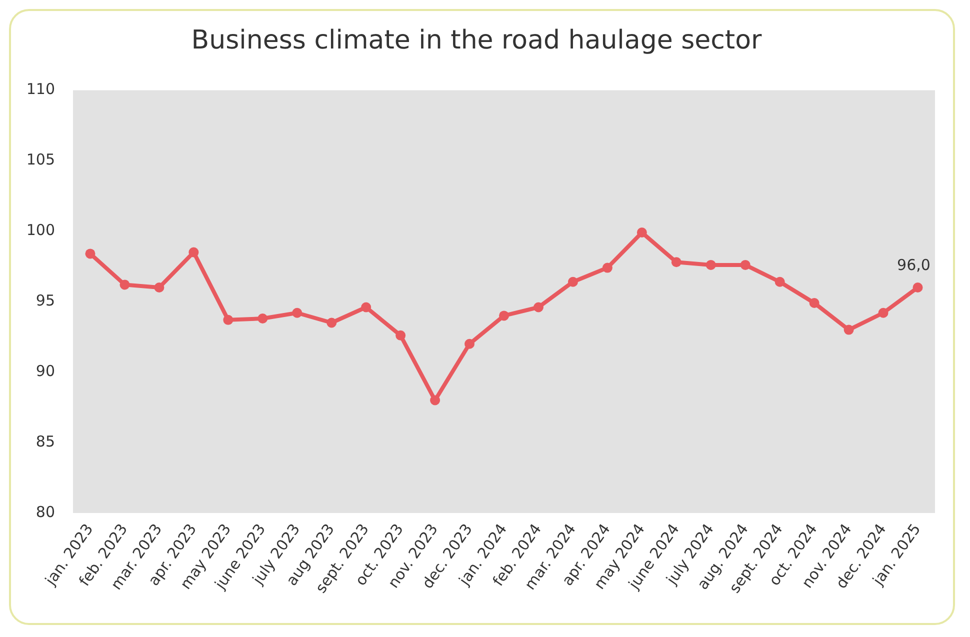 The image size is (970, 637). Describe the element at coordinates (913, 265) in the screenshot. I see `data-label: 96,0` at that location.